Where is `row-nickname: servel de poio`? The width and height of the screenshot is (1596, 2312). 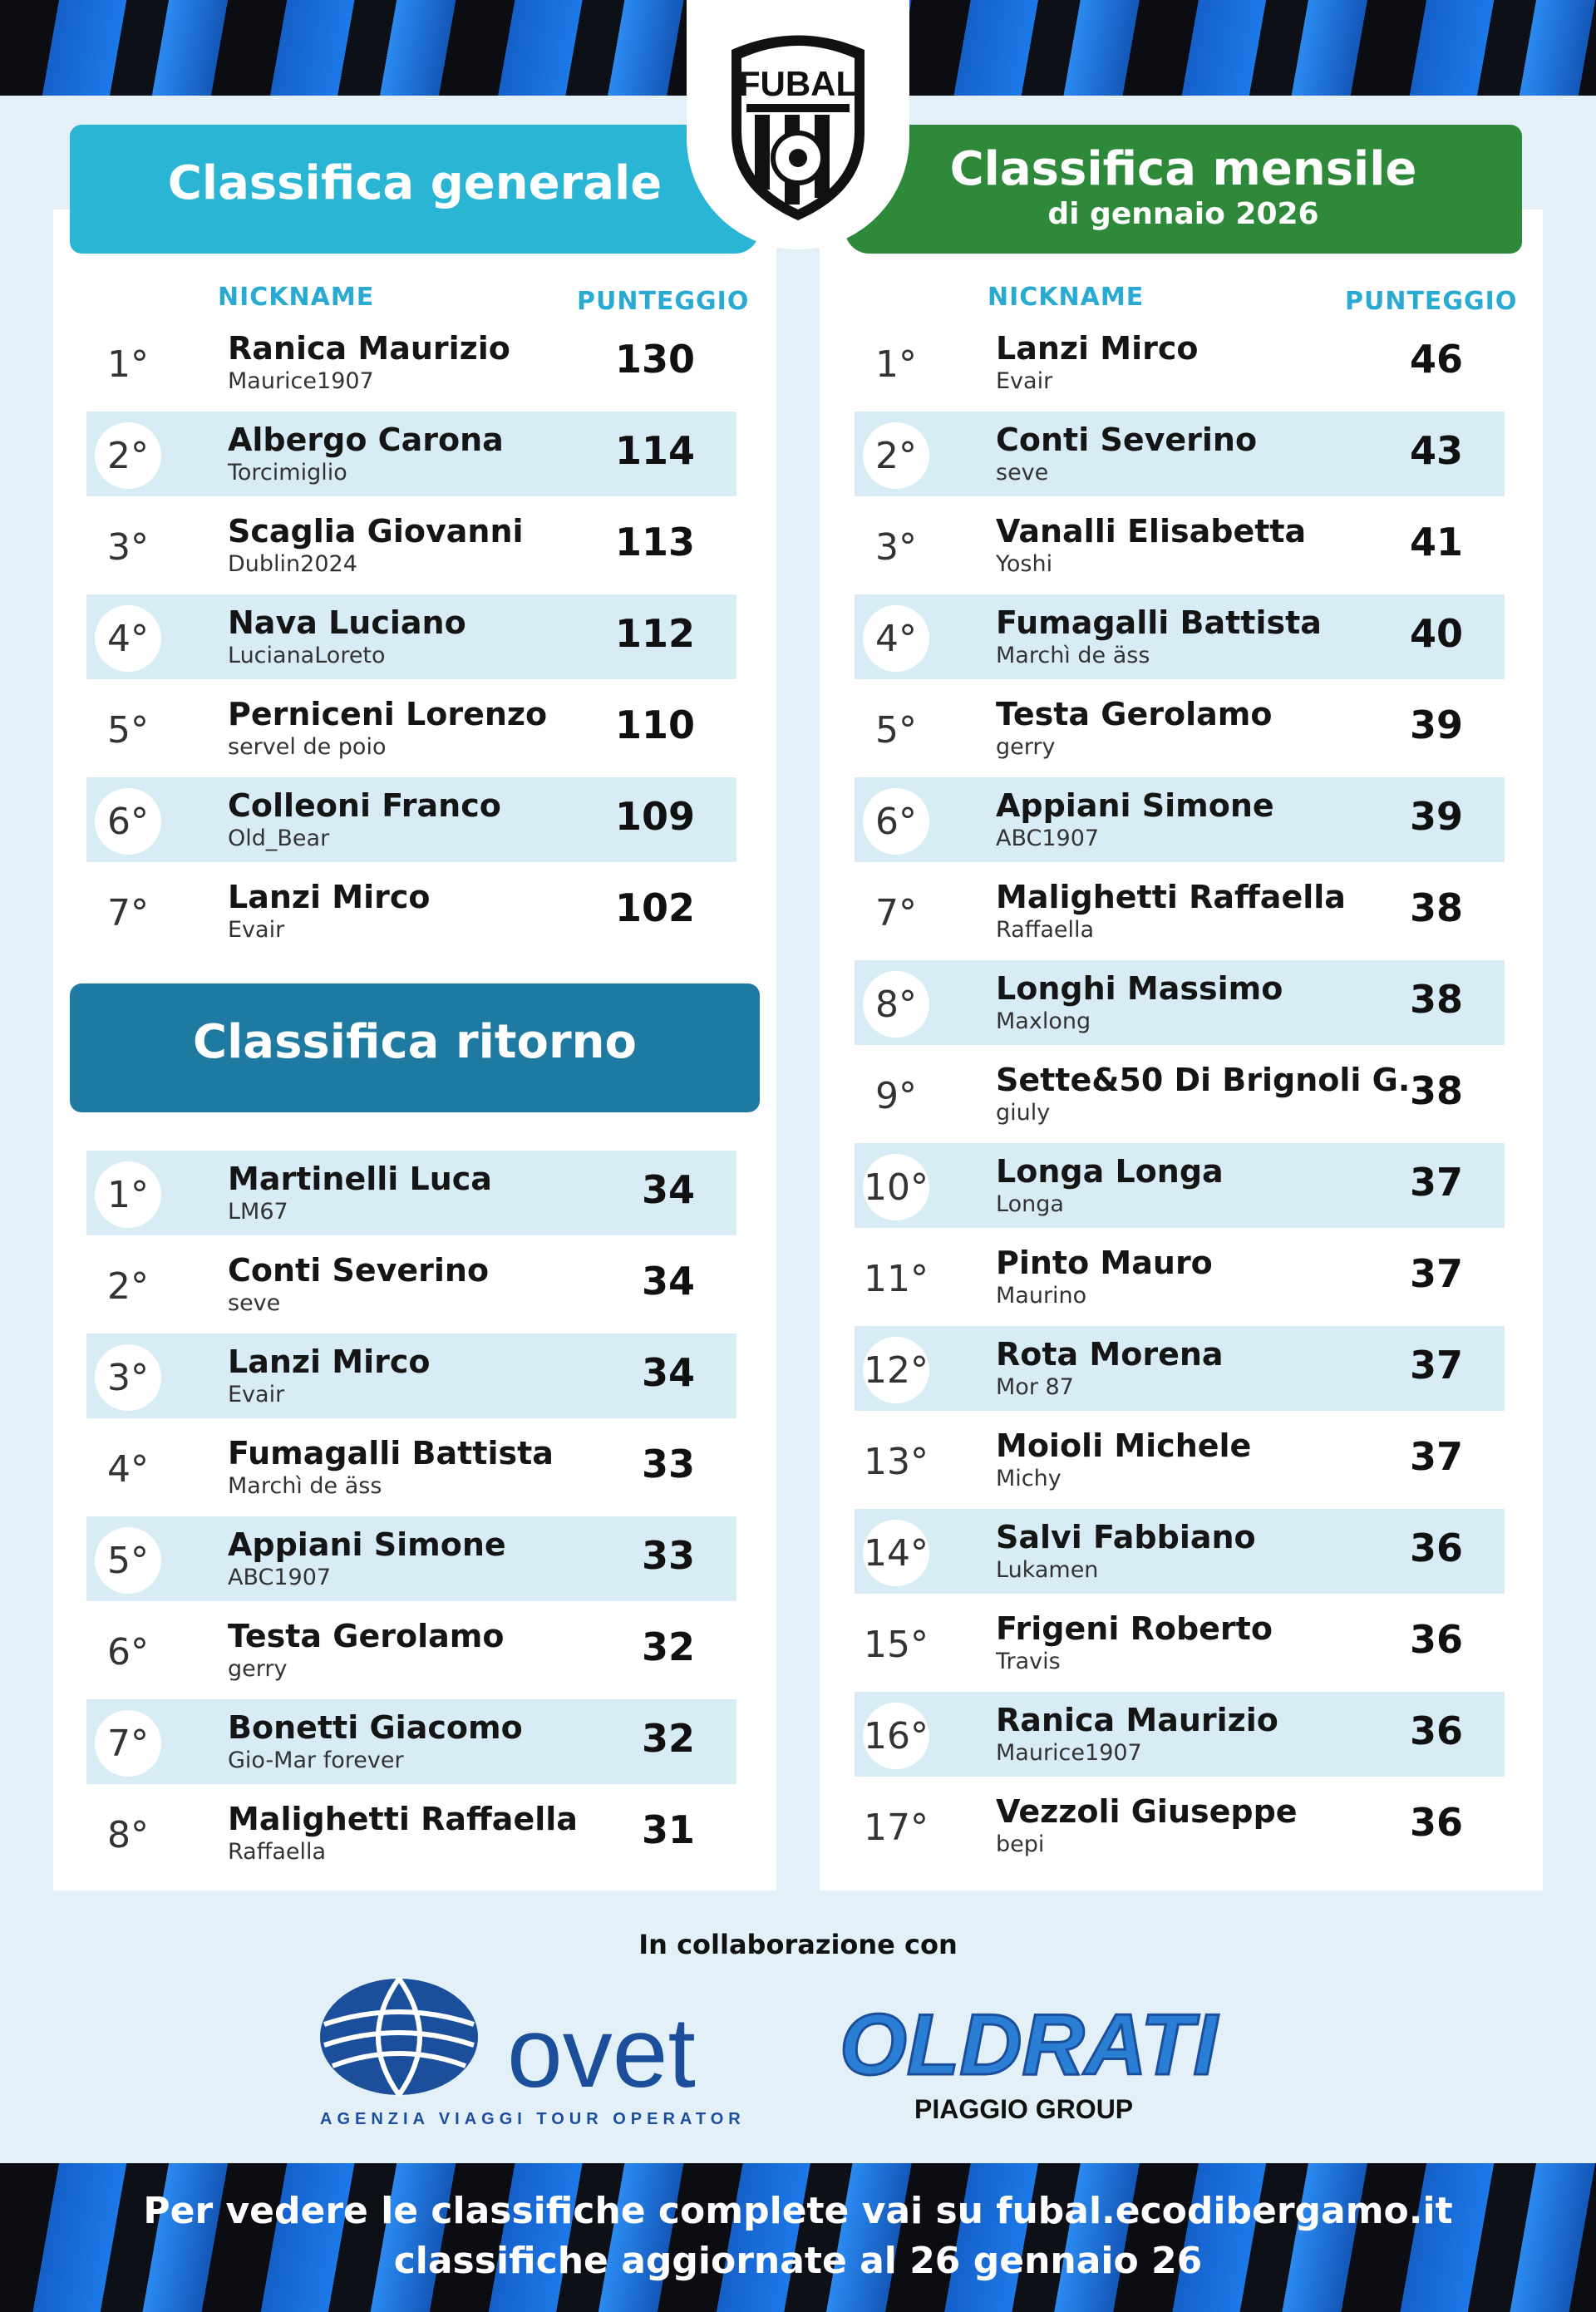 row-nickname: servel de poio is located at coordinates (307, 747).